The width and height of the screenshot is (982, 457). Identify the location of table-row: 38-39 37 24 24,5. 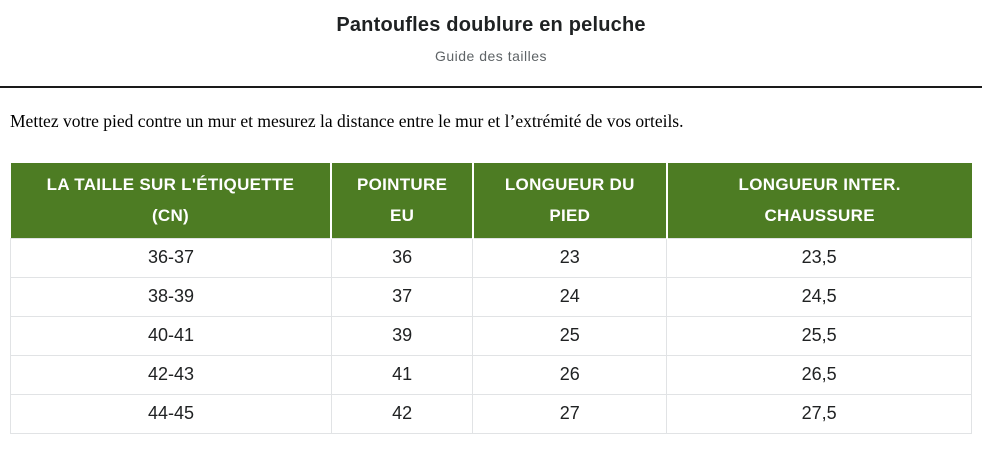
(491, 296).